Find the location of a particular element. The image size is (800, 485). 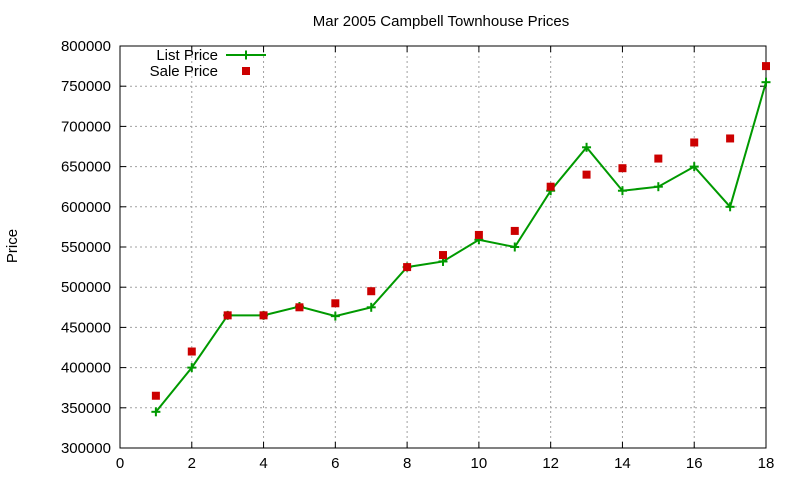

x-tick-label: 16 is located at coordinates (694, 463).